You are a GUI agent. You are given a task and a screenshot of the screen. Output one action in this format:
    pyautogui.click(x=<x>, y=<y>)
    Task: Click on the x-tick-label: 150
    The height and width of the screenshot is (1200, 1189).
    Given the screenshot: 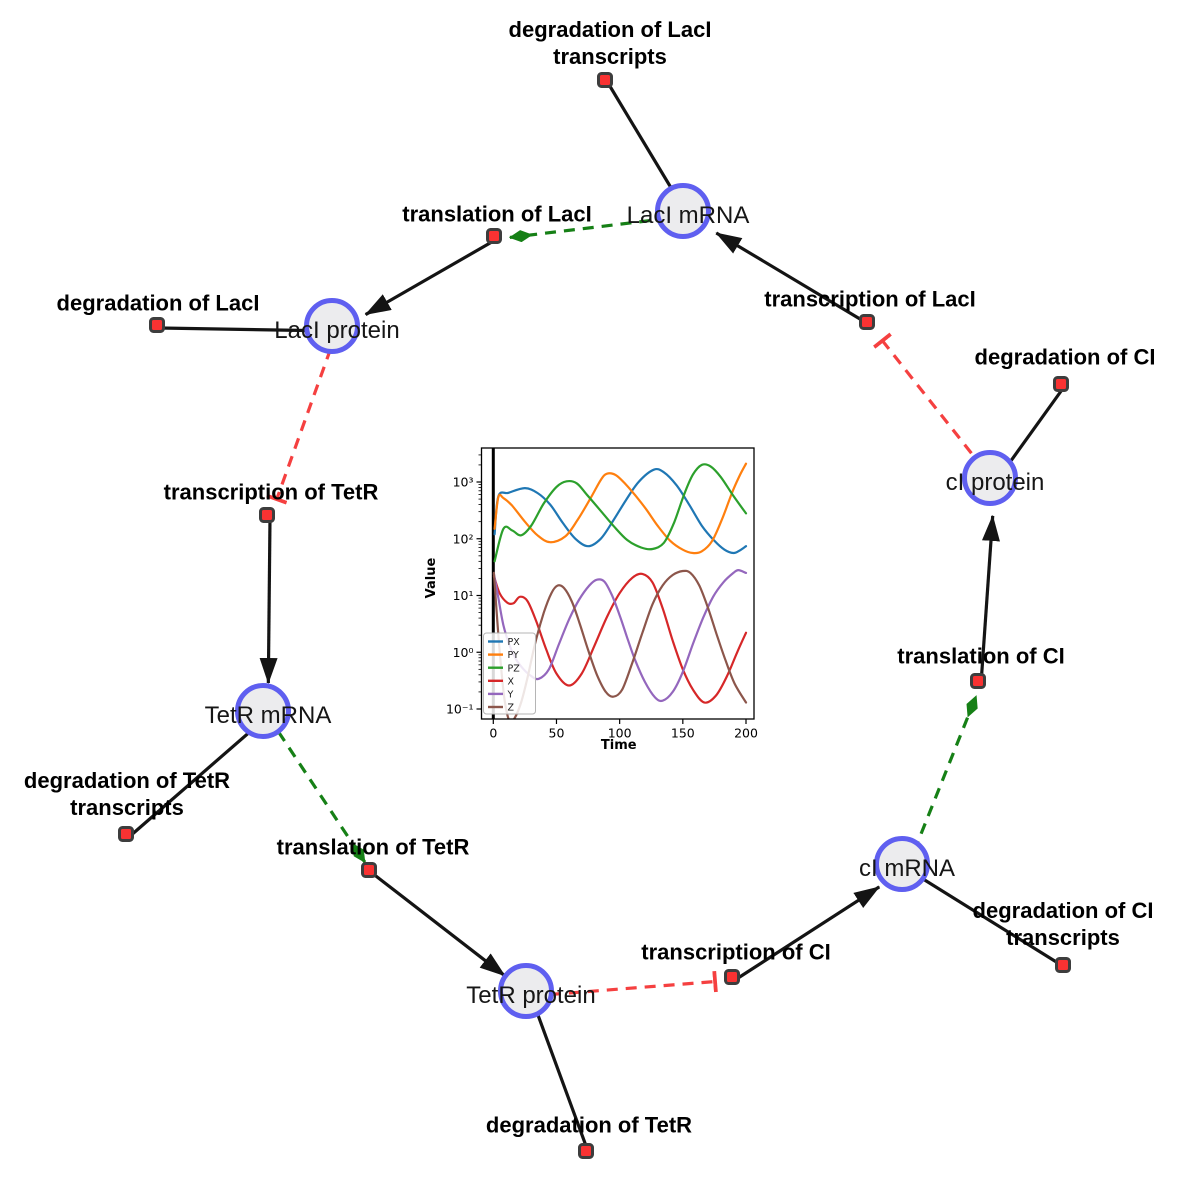 What is the action you would take?
    pyautogui.click(x=683, y=733)
    